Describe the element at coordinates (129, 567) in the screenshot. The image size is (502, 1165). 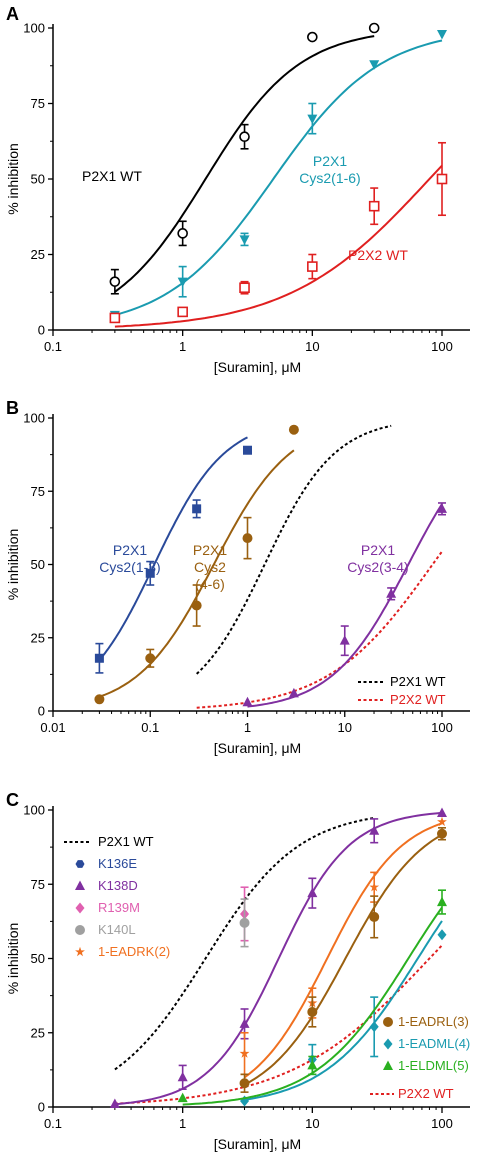
I see `series-label: Cys2(1-3)` at that location.